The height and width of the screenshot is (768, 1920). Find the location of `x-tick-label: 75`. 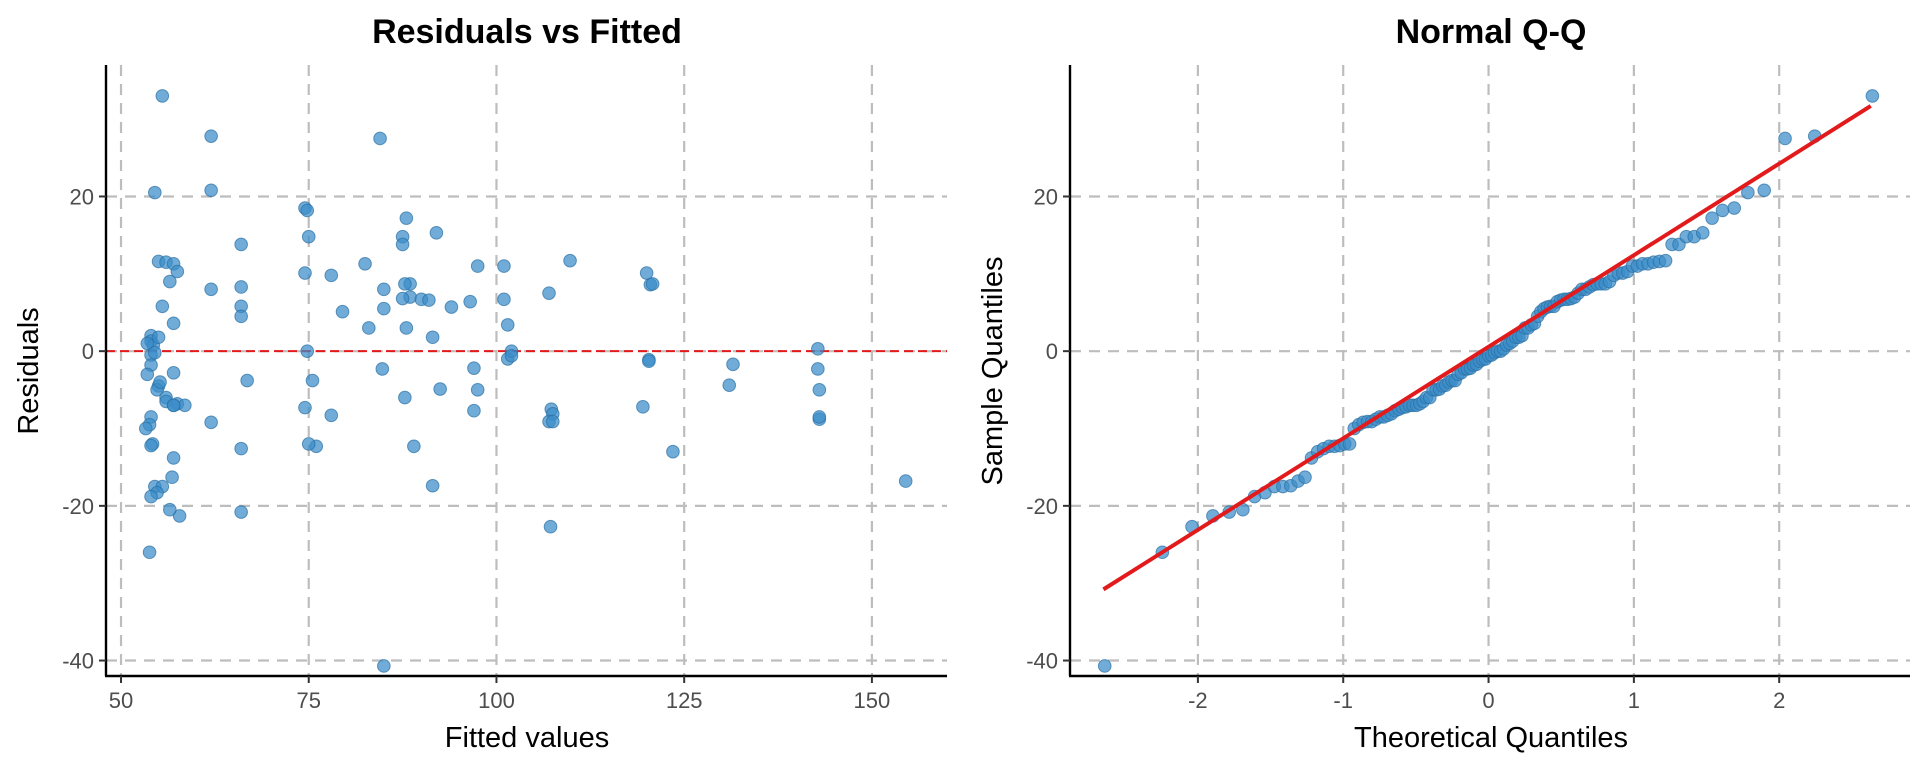

x-tick-label: 75 is located at coordinates (308, 700).